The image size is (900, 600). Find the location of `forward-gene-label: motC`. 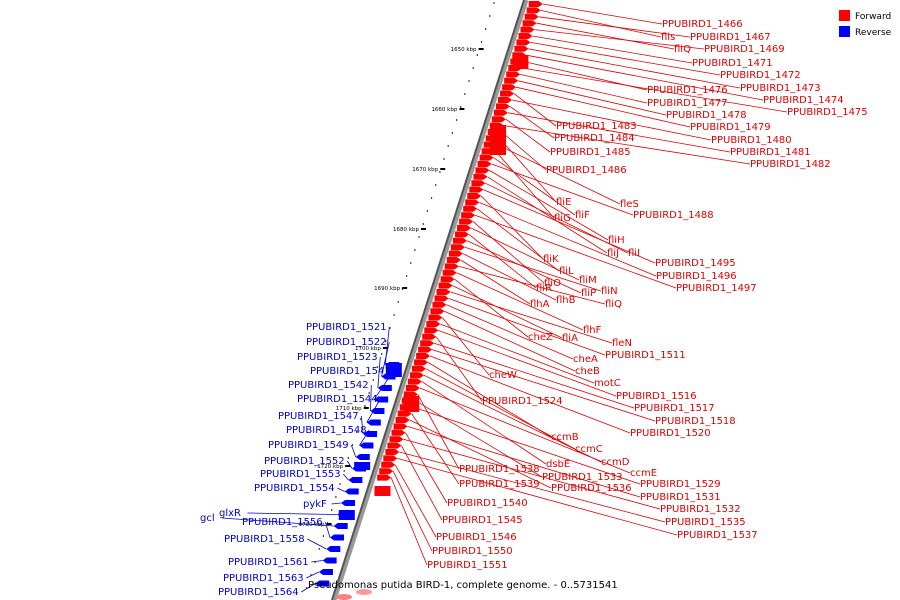

forward-gene-label: motC is located at coordinates (607, 383).